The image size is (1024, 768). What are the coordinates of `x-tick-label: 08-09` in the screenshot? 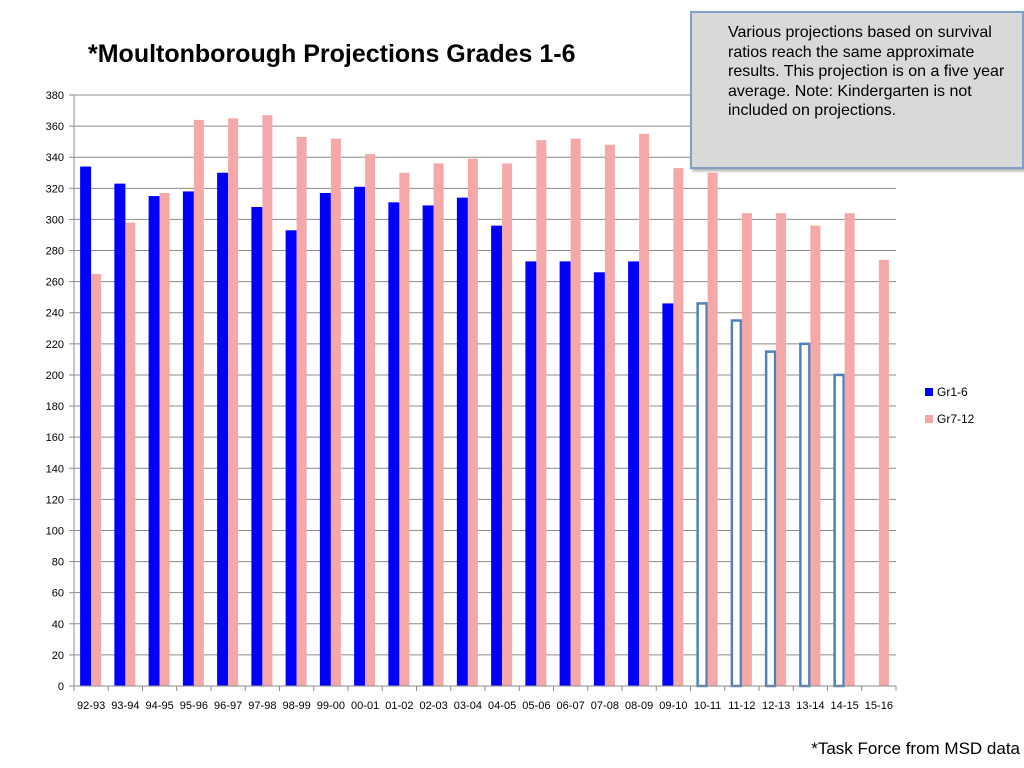 It's located at (639, 706).